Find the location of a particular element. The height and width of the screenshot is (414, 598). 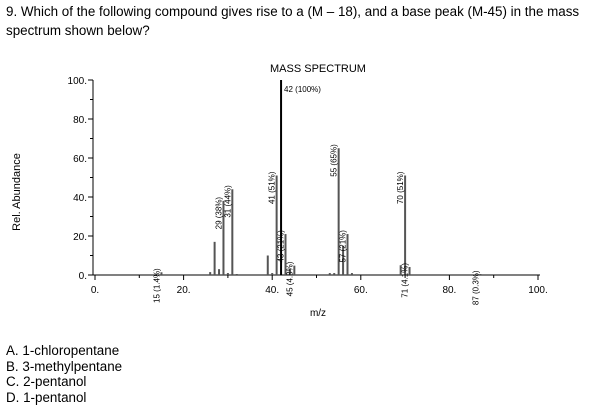

peak-label: 87 (0.3%) is located at coordinates (475, 287).